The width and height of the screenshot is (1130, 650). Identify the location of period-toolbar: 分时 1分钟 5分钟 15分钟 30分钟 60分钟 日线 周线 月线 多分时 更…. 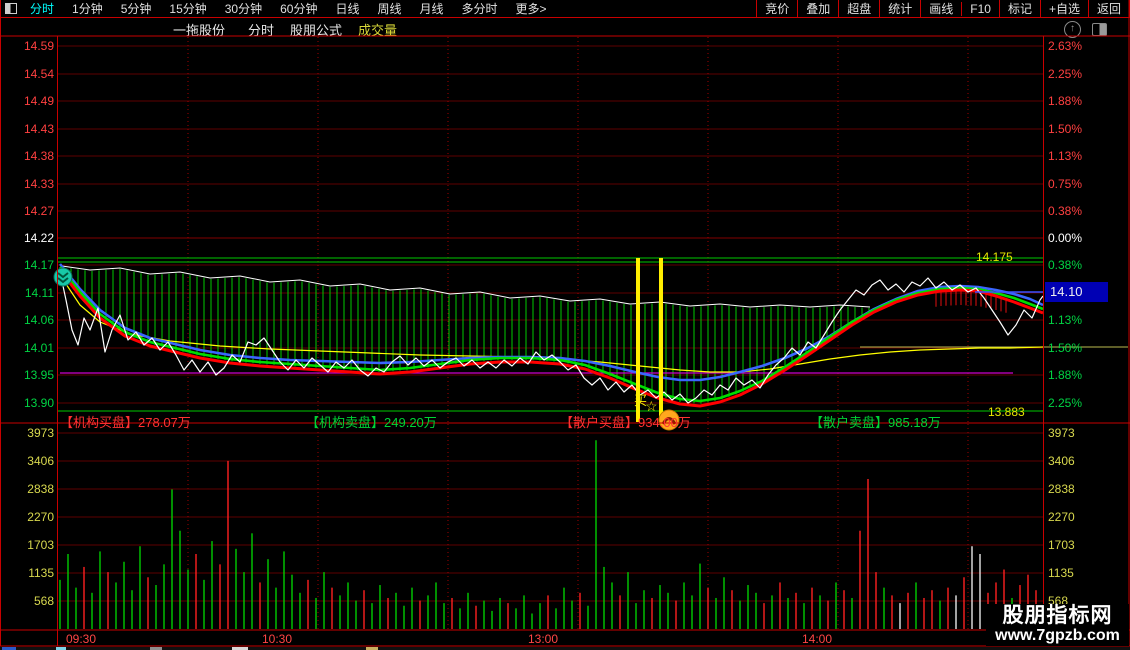
(565, 9).